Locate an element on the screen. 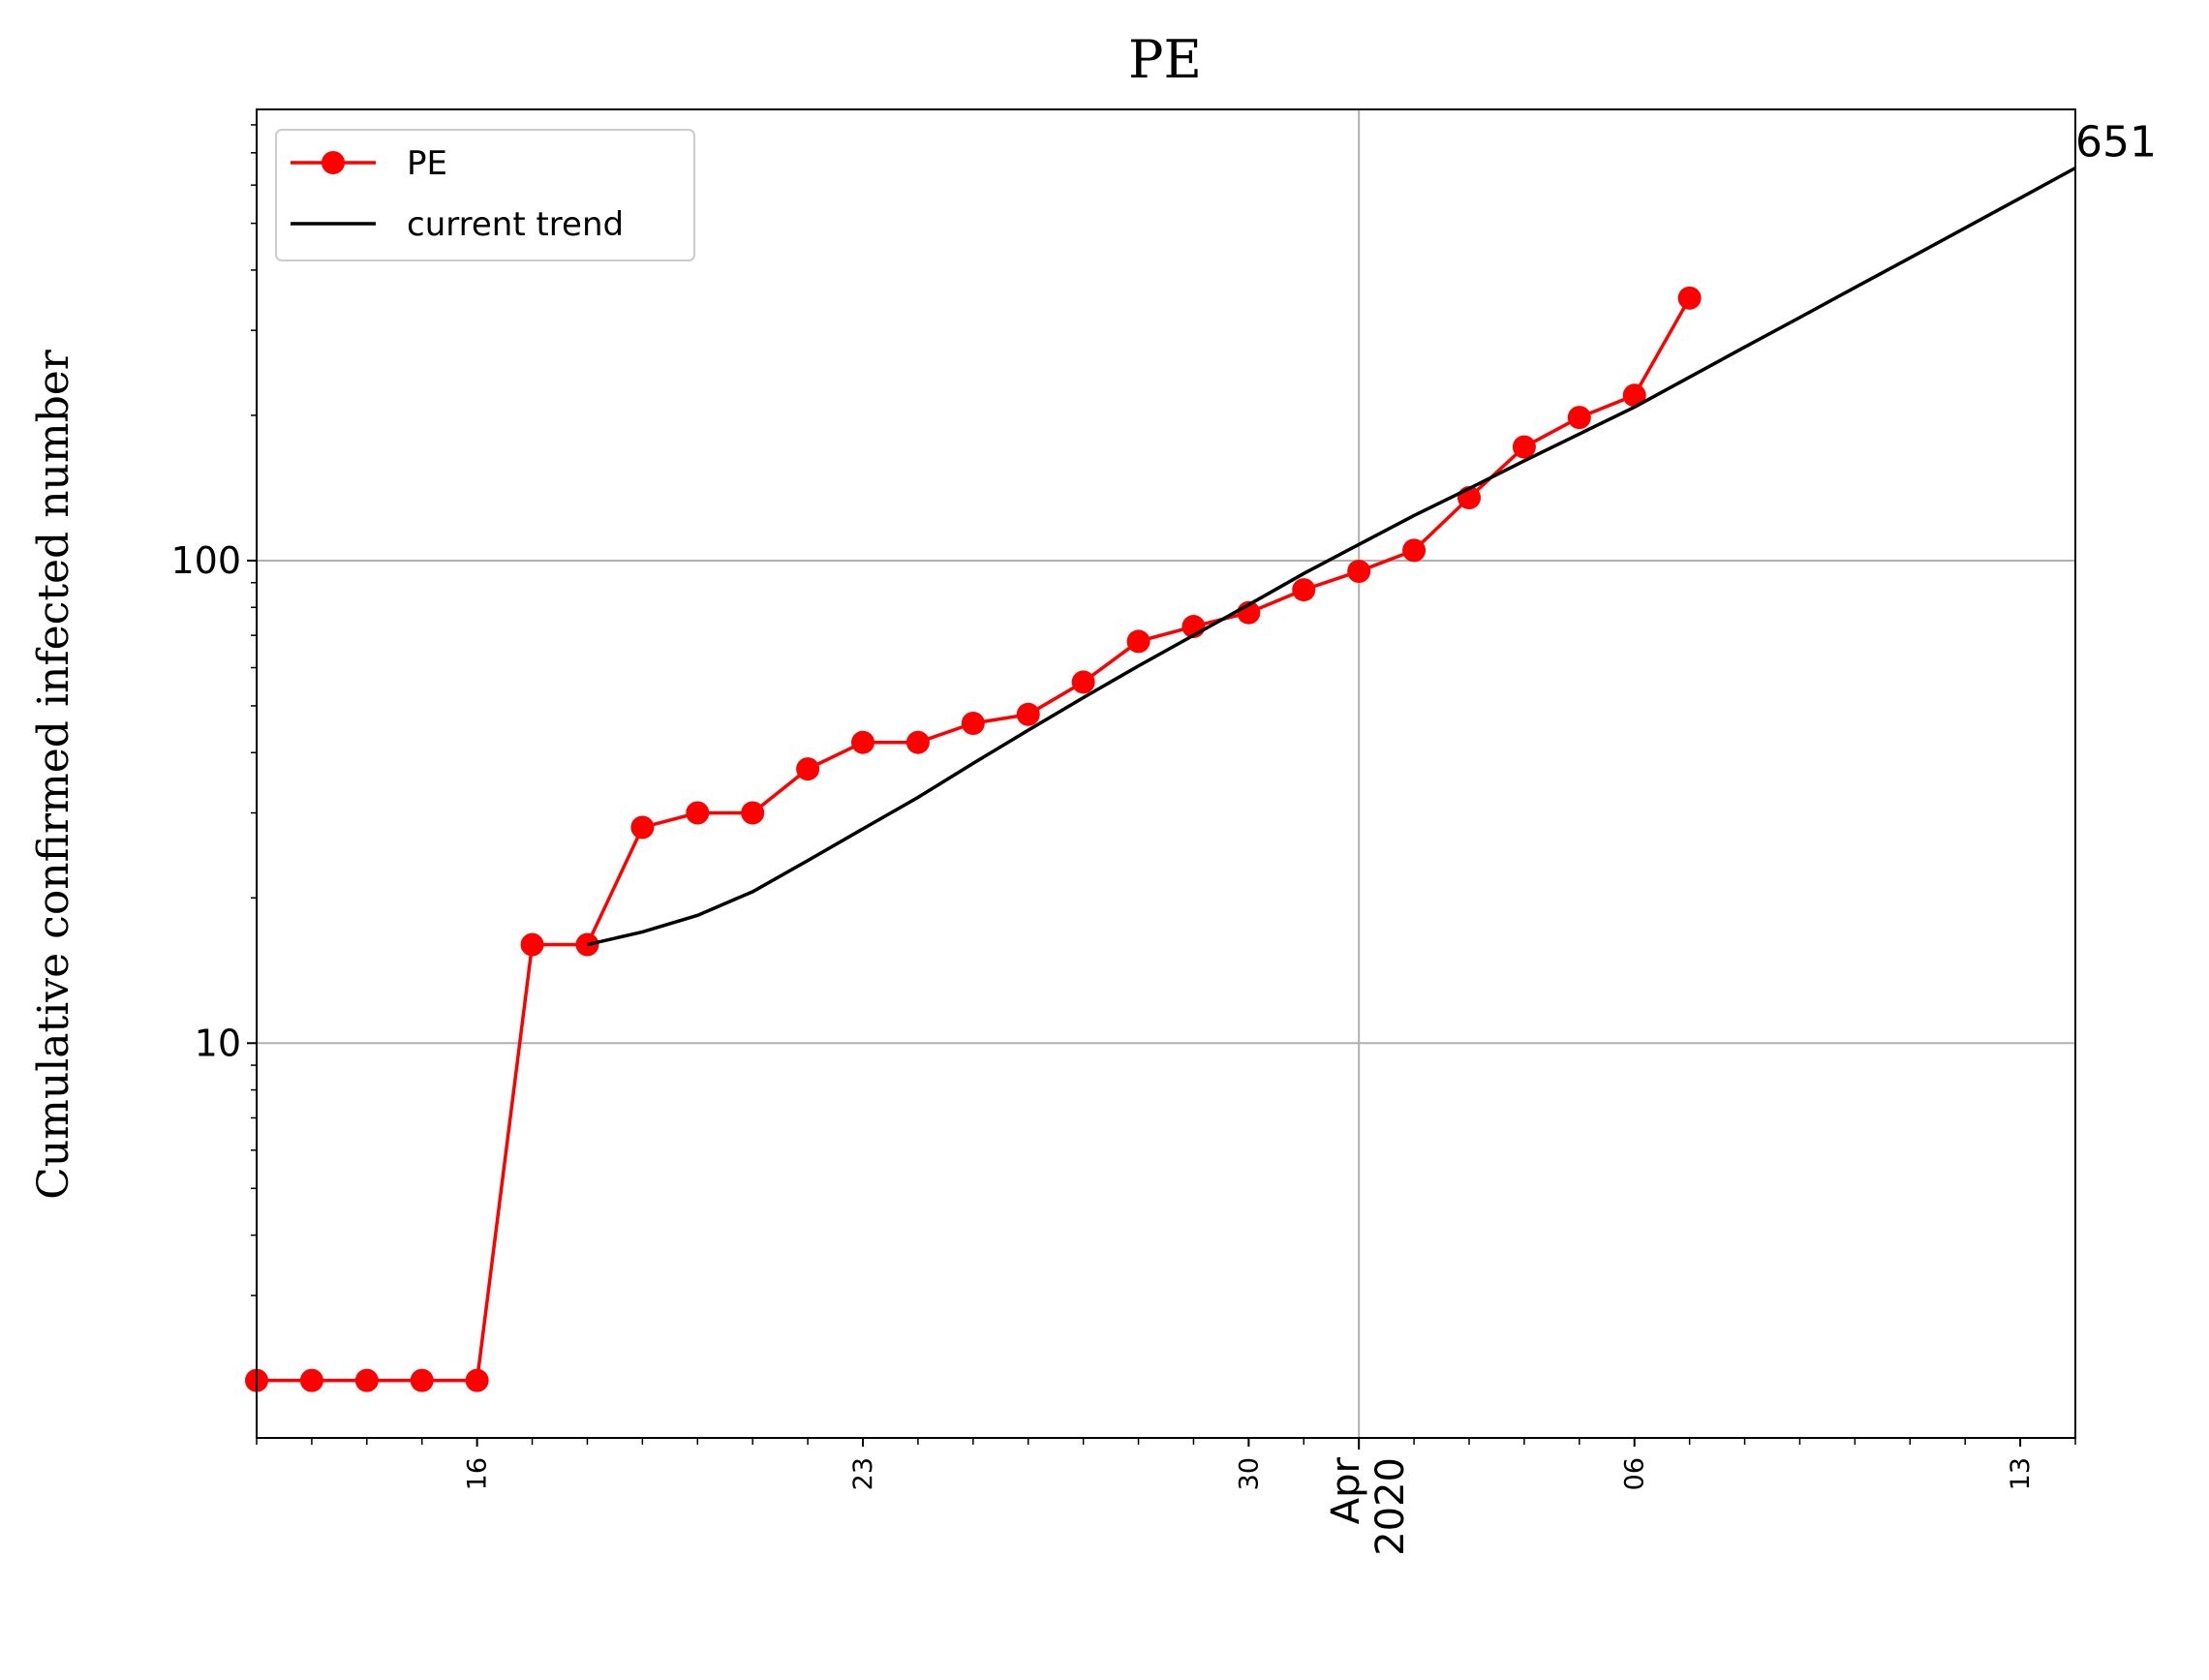 The width and height of the screenshot is (2209, 1680). x-tick-label: 06 is located at coordinates (1635, 1474).